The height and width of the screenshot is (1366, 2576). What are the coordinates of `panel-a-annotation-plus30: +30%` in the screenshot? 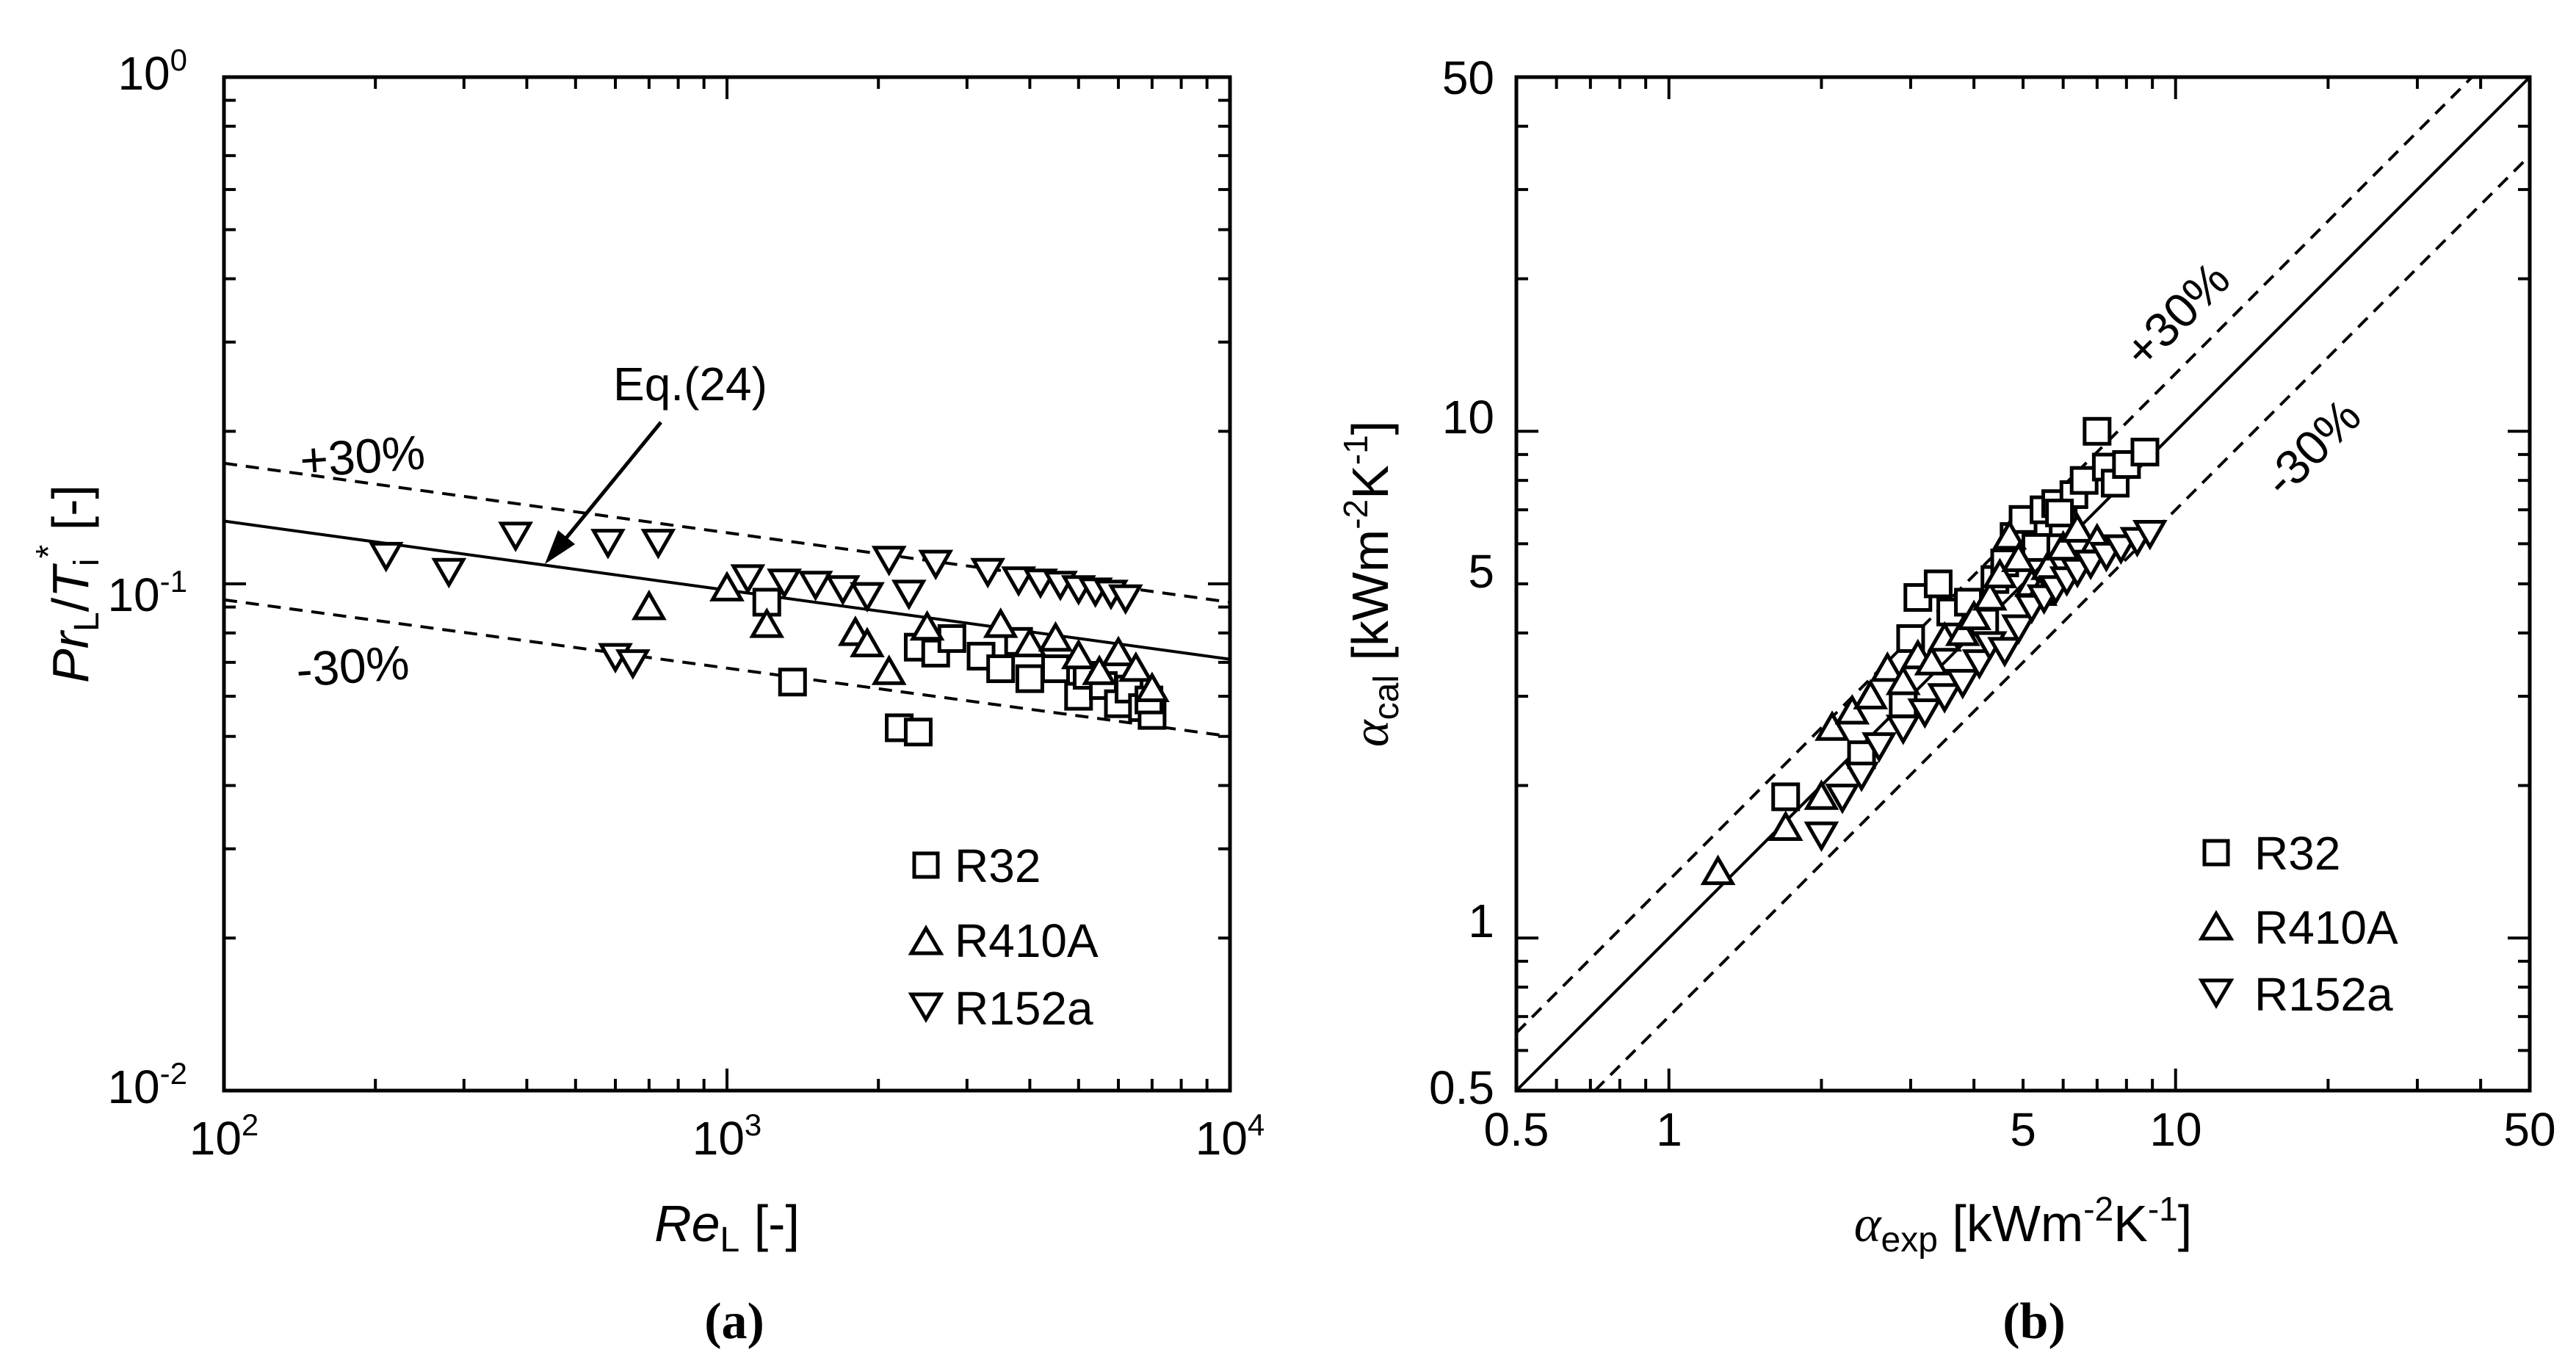 It's located at (362, 456).